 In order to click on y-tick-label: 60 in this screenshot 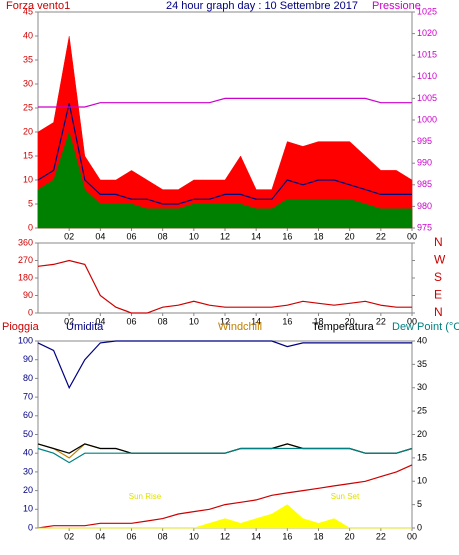, I will do `click(28, 415)`.